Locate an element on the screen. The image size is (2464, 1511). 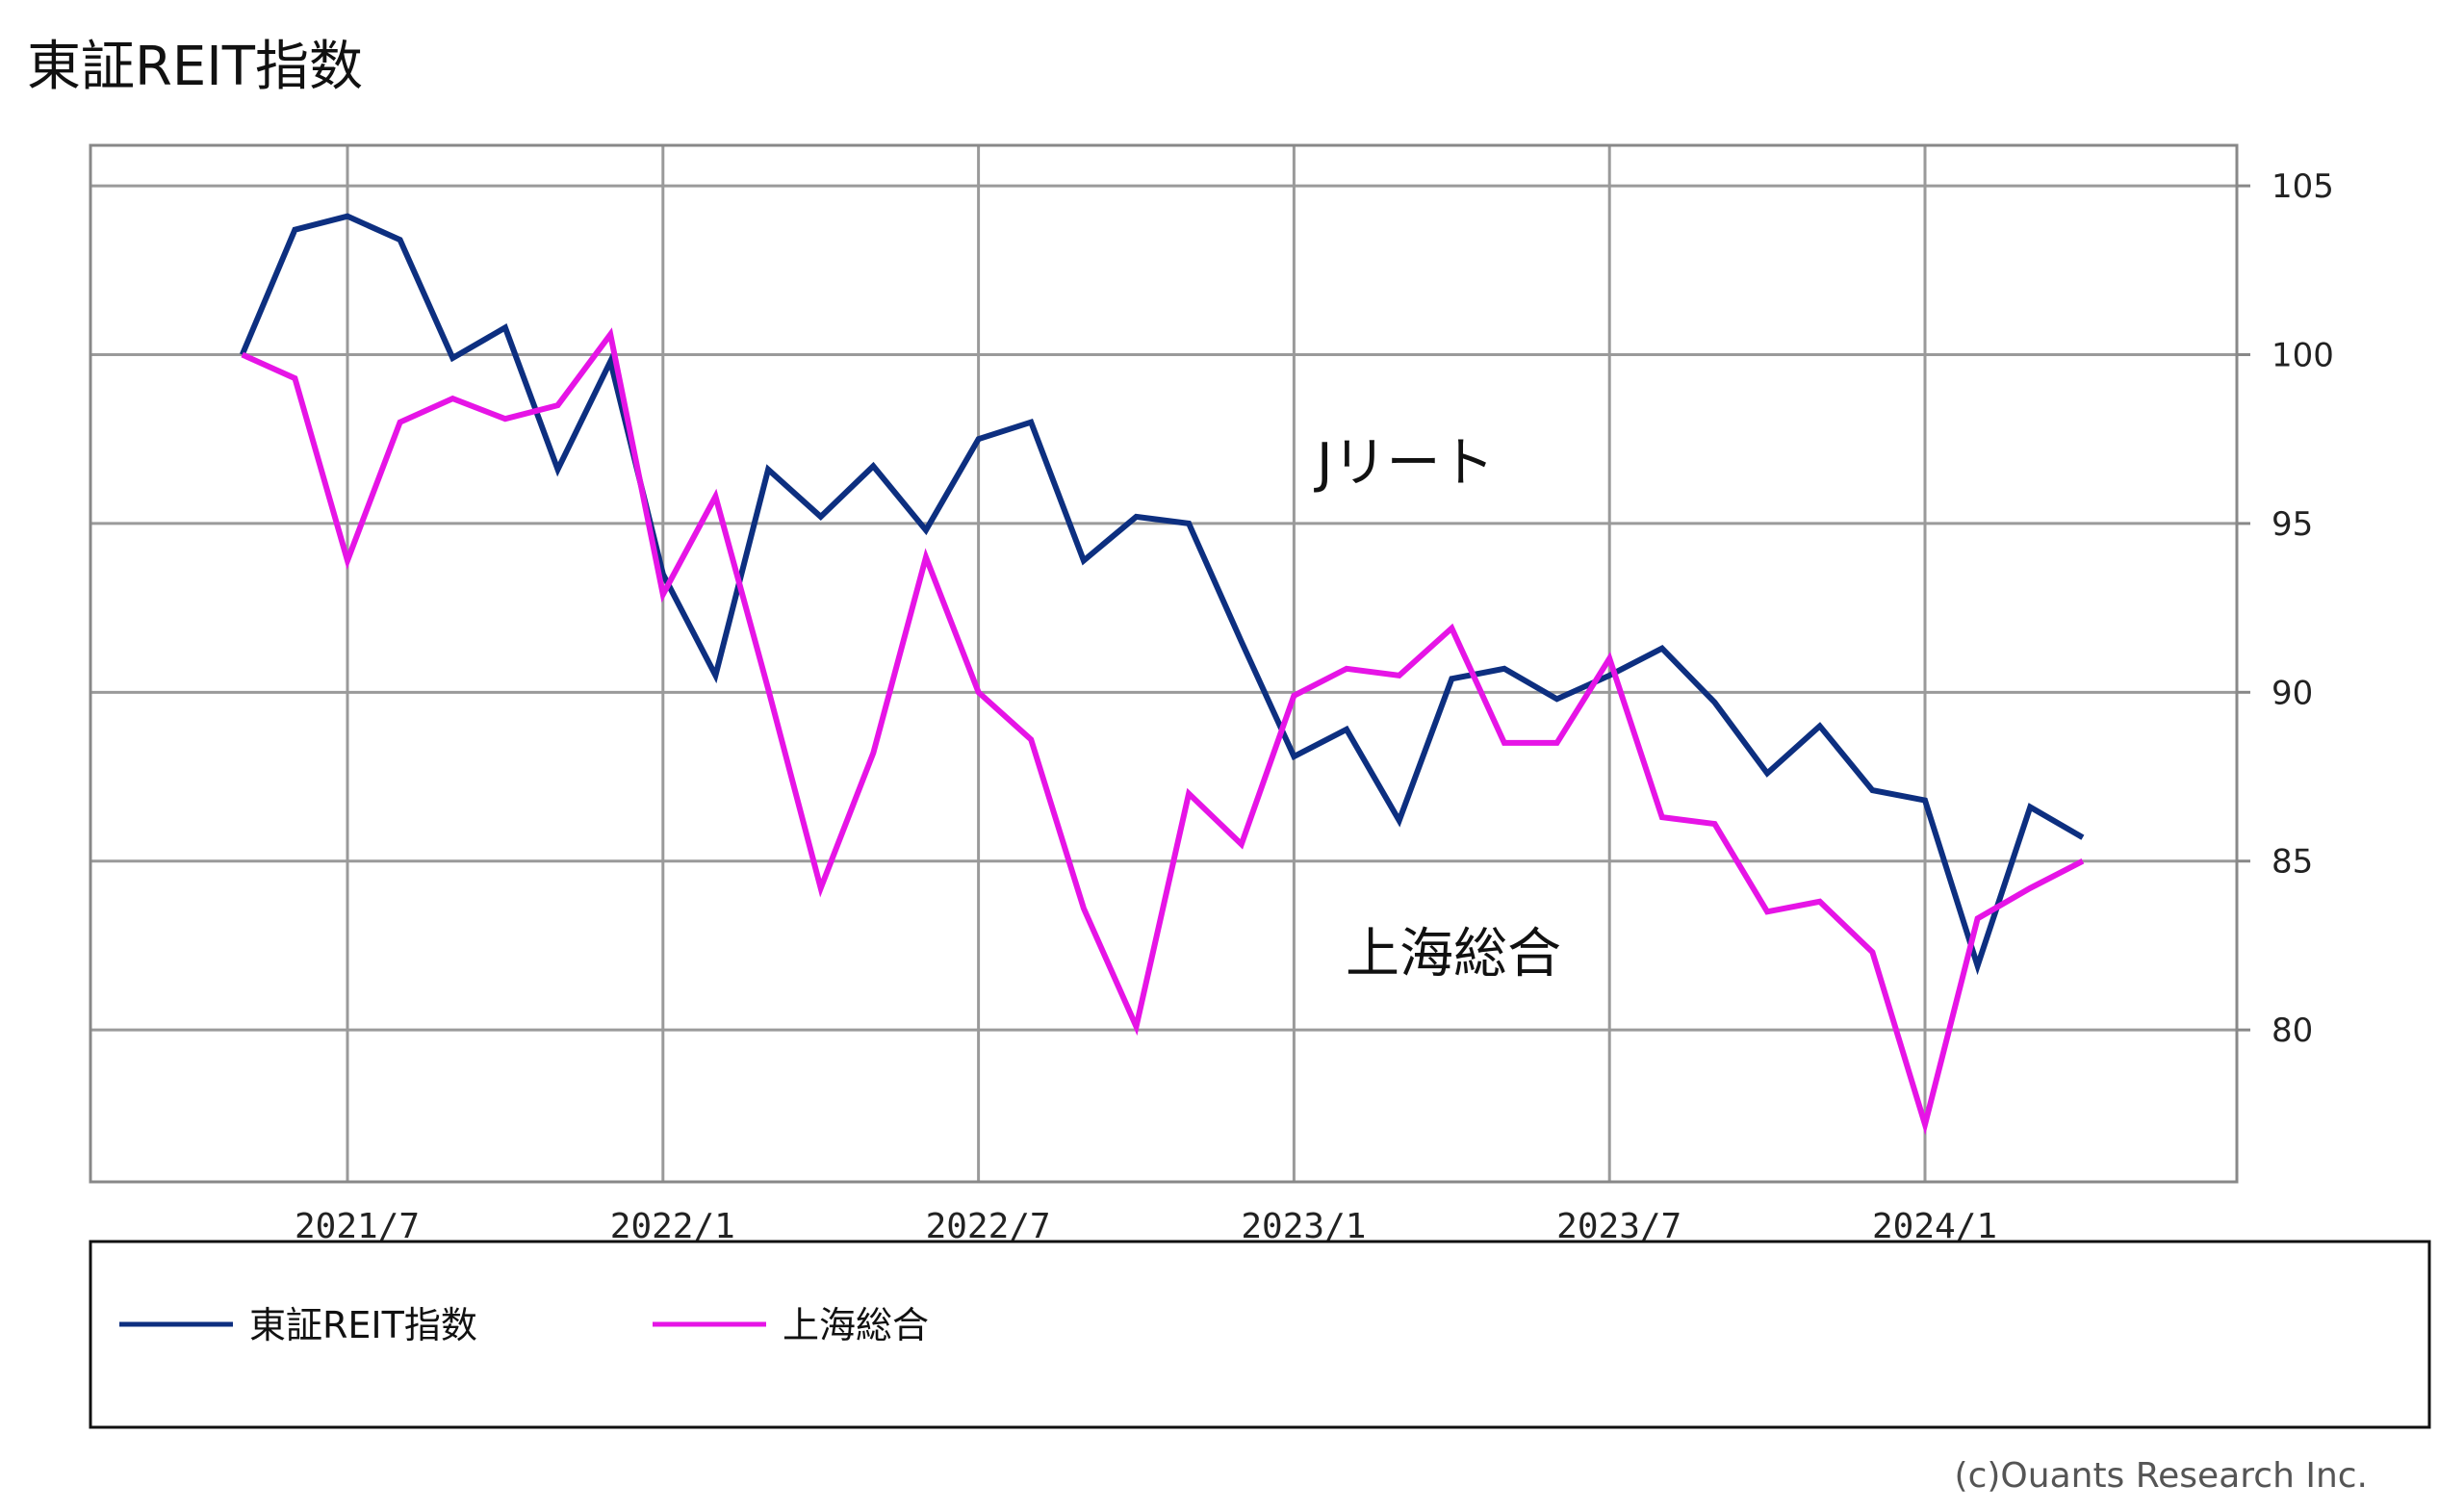
legend-items: 東証REIT指数 上海総合 is located at coordinates (524, 1325).